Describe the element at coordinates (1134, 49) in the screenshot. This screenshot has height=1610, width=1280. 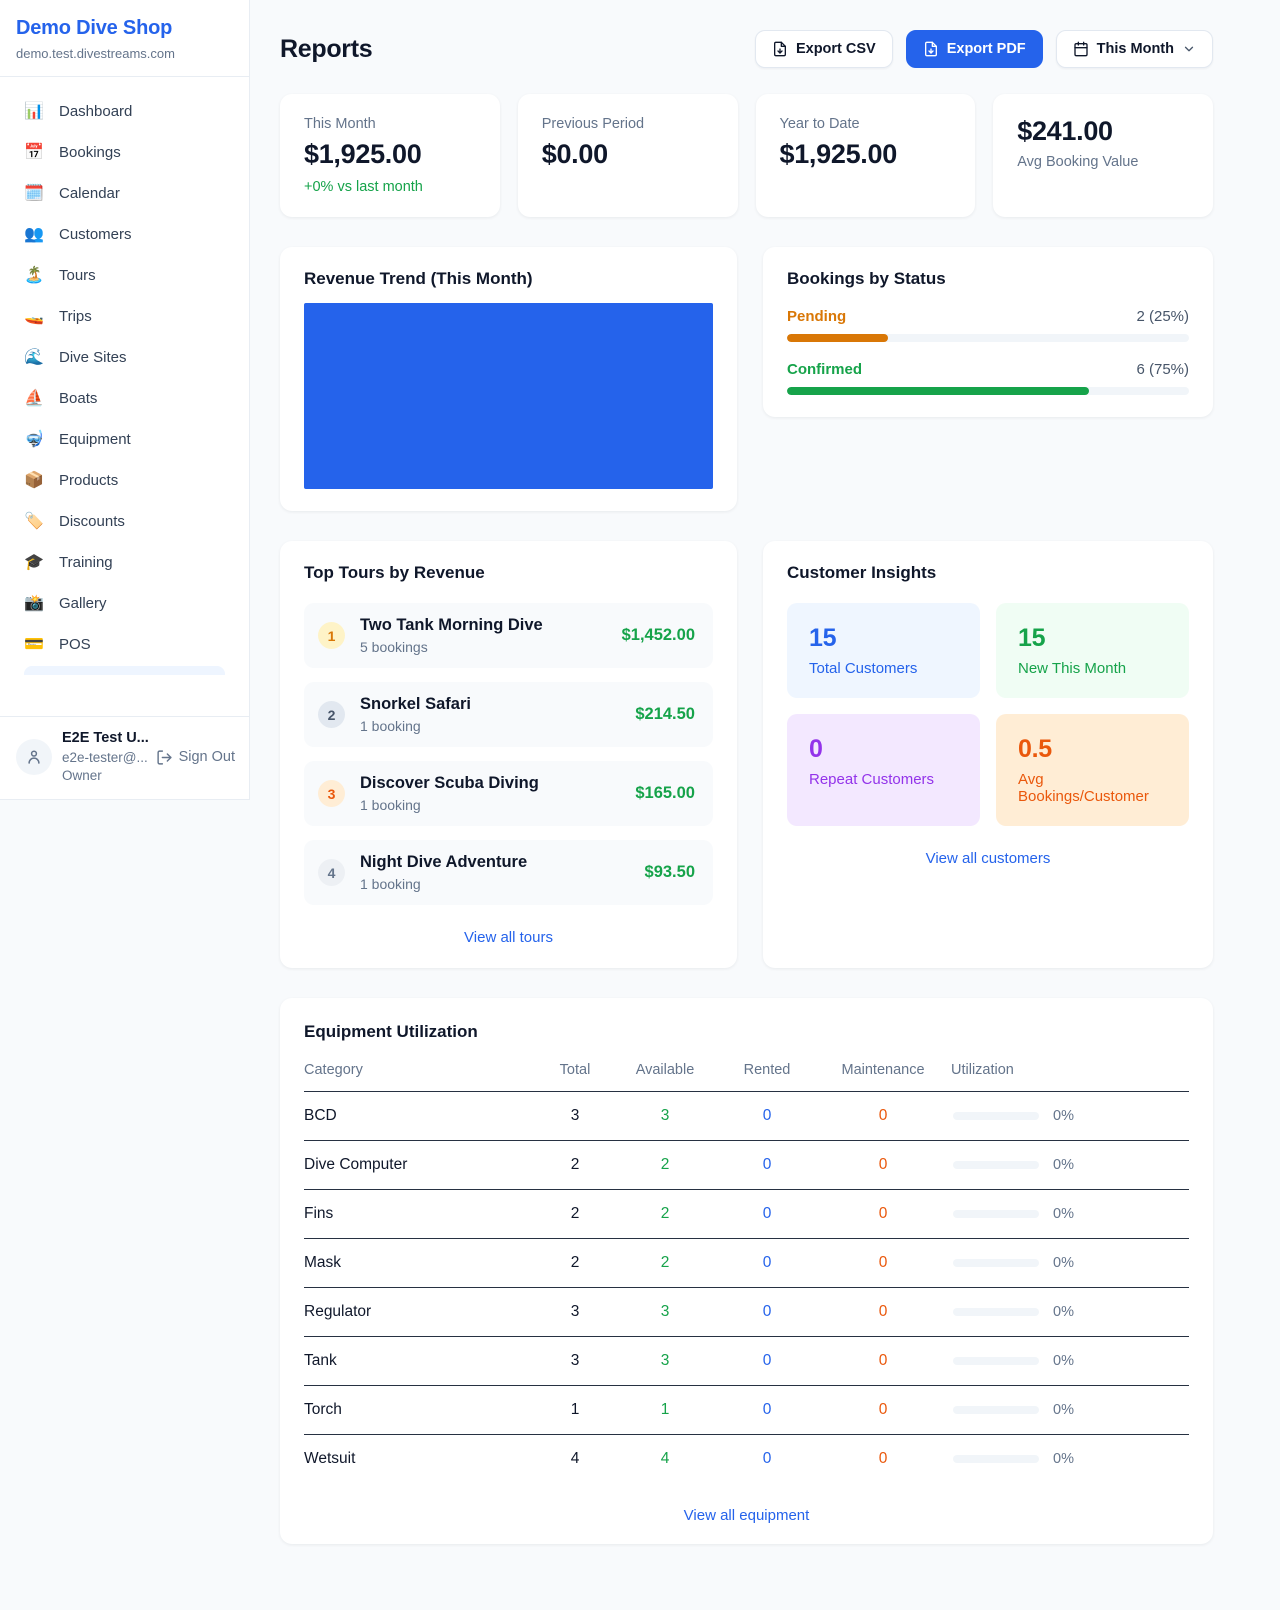
I see `period-dropdown: This Month` at that location.